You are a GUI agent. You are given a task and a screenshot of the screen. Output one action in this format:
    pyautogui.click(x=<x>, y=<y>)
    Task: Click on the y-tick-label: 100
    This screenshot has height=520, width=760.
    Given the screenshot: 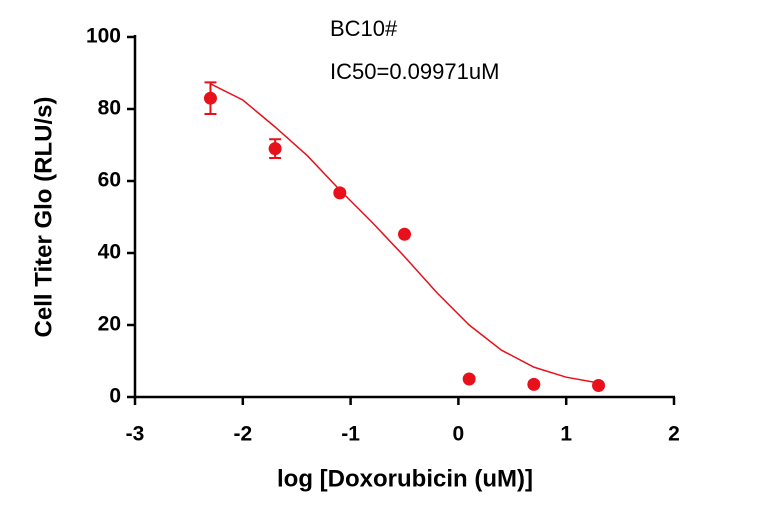 What is the action you would take?
    pyautogui.click(x=103, y=36)
    